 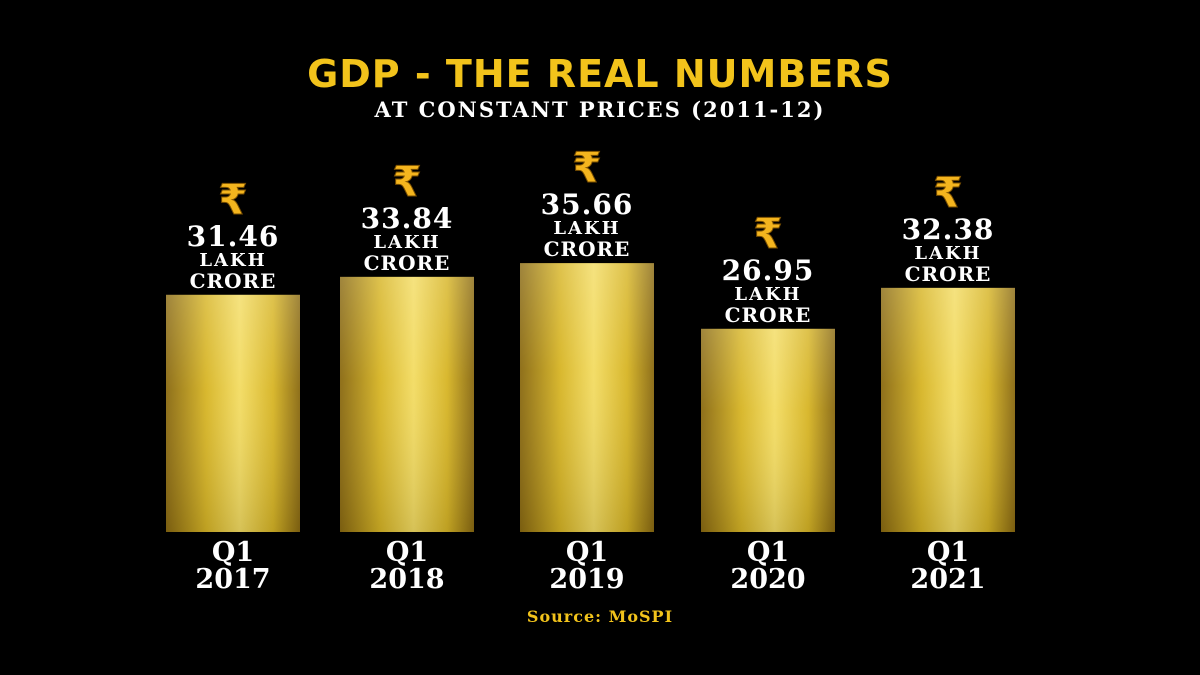 What do you see at coordinates (233, 236) in the screenshot?
I see `data-label-1: 31.46` at bounding box center [233, 236].